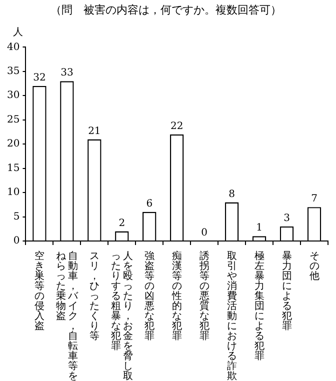 The height and width of the screenshot is (381, 336). I want to click on y-tick-label: 15, so click(13, 168).